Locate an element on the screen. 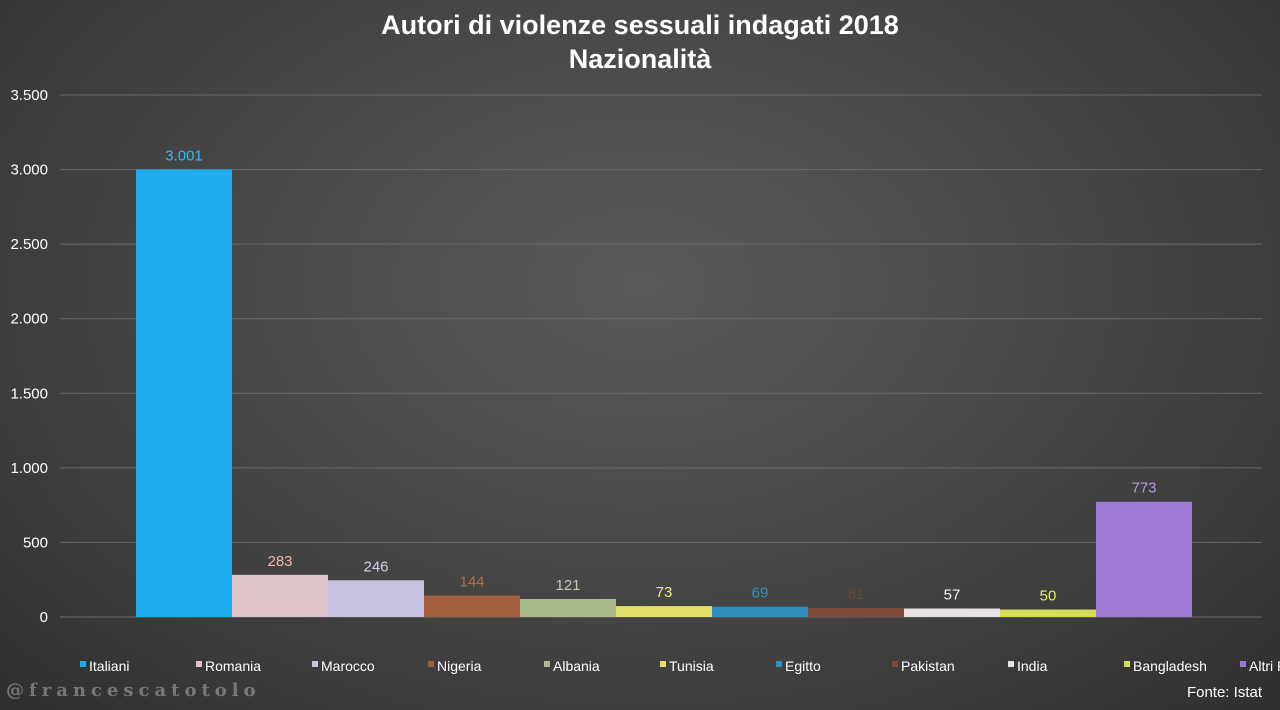 Image resolution: width=1280 pixels, height=710 pixels. data-label: 69 is located at coordinates (760, 593).